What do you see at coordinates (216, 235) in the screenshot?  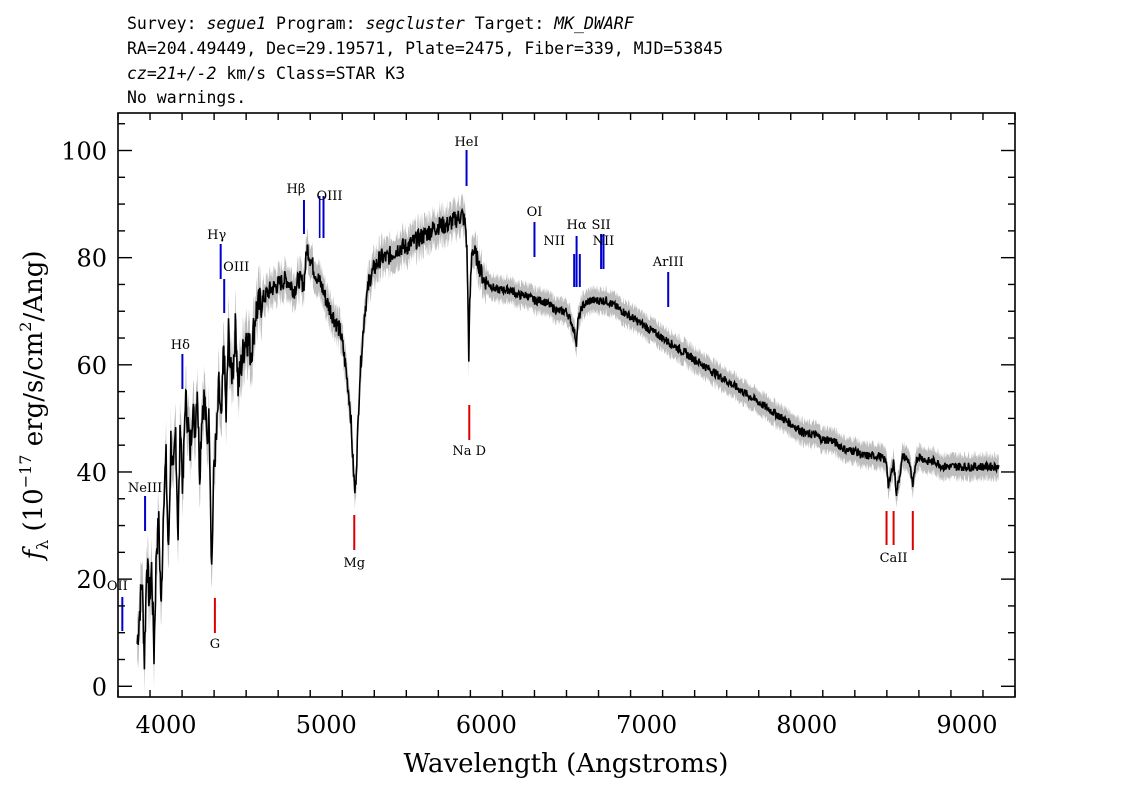 I see `line-label-hgamma: Hγ` at bounding box center [216, 235].